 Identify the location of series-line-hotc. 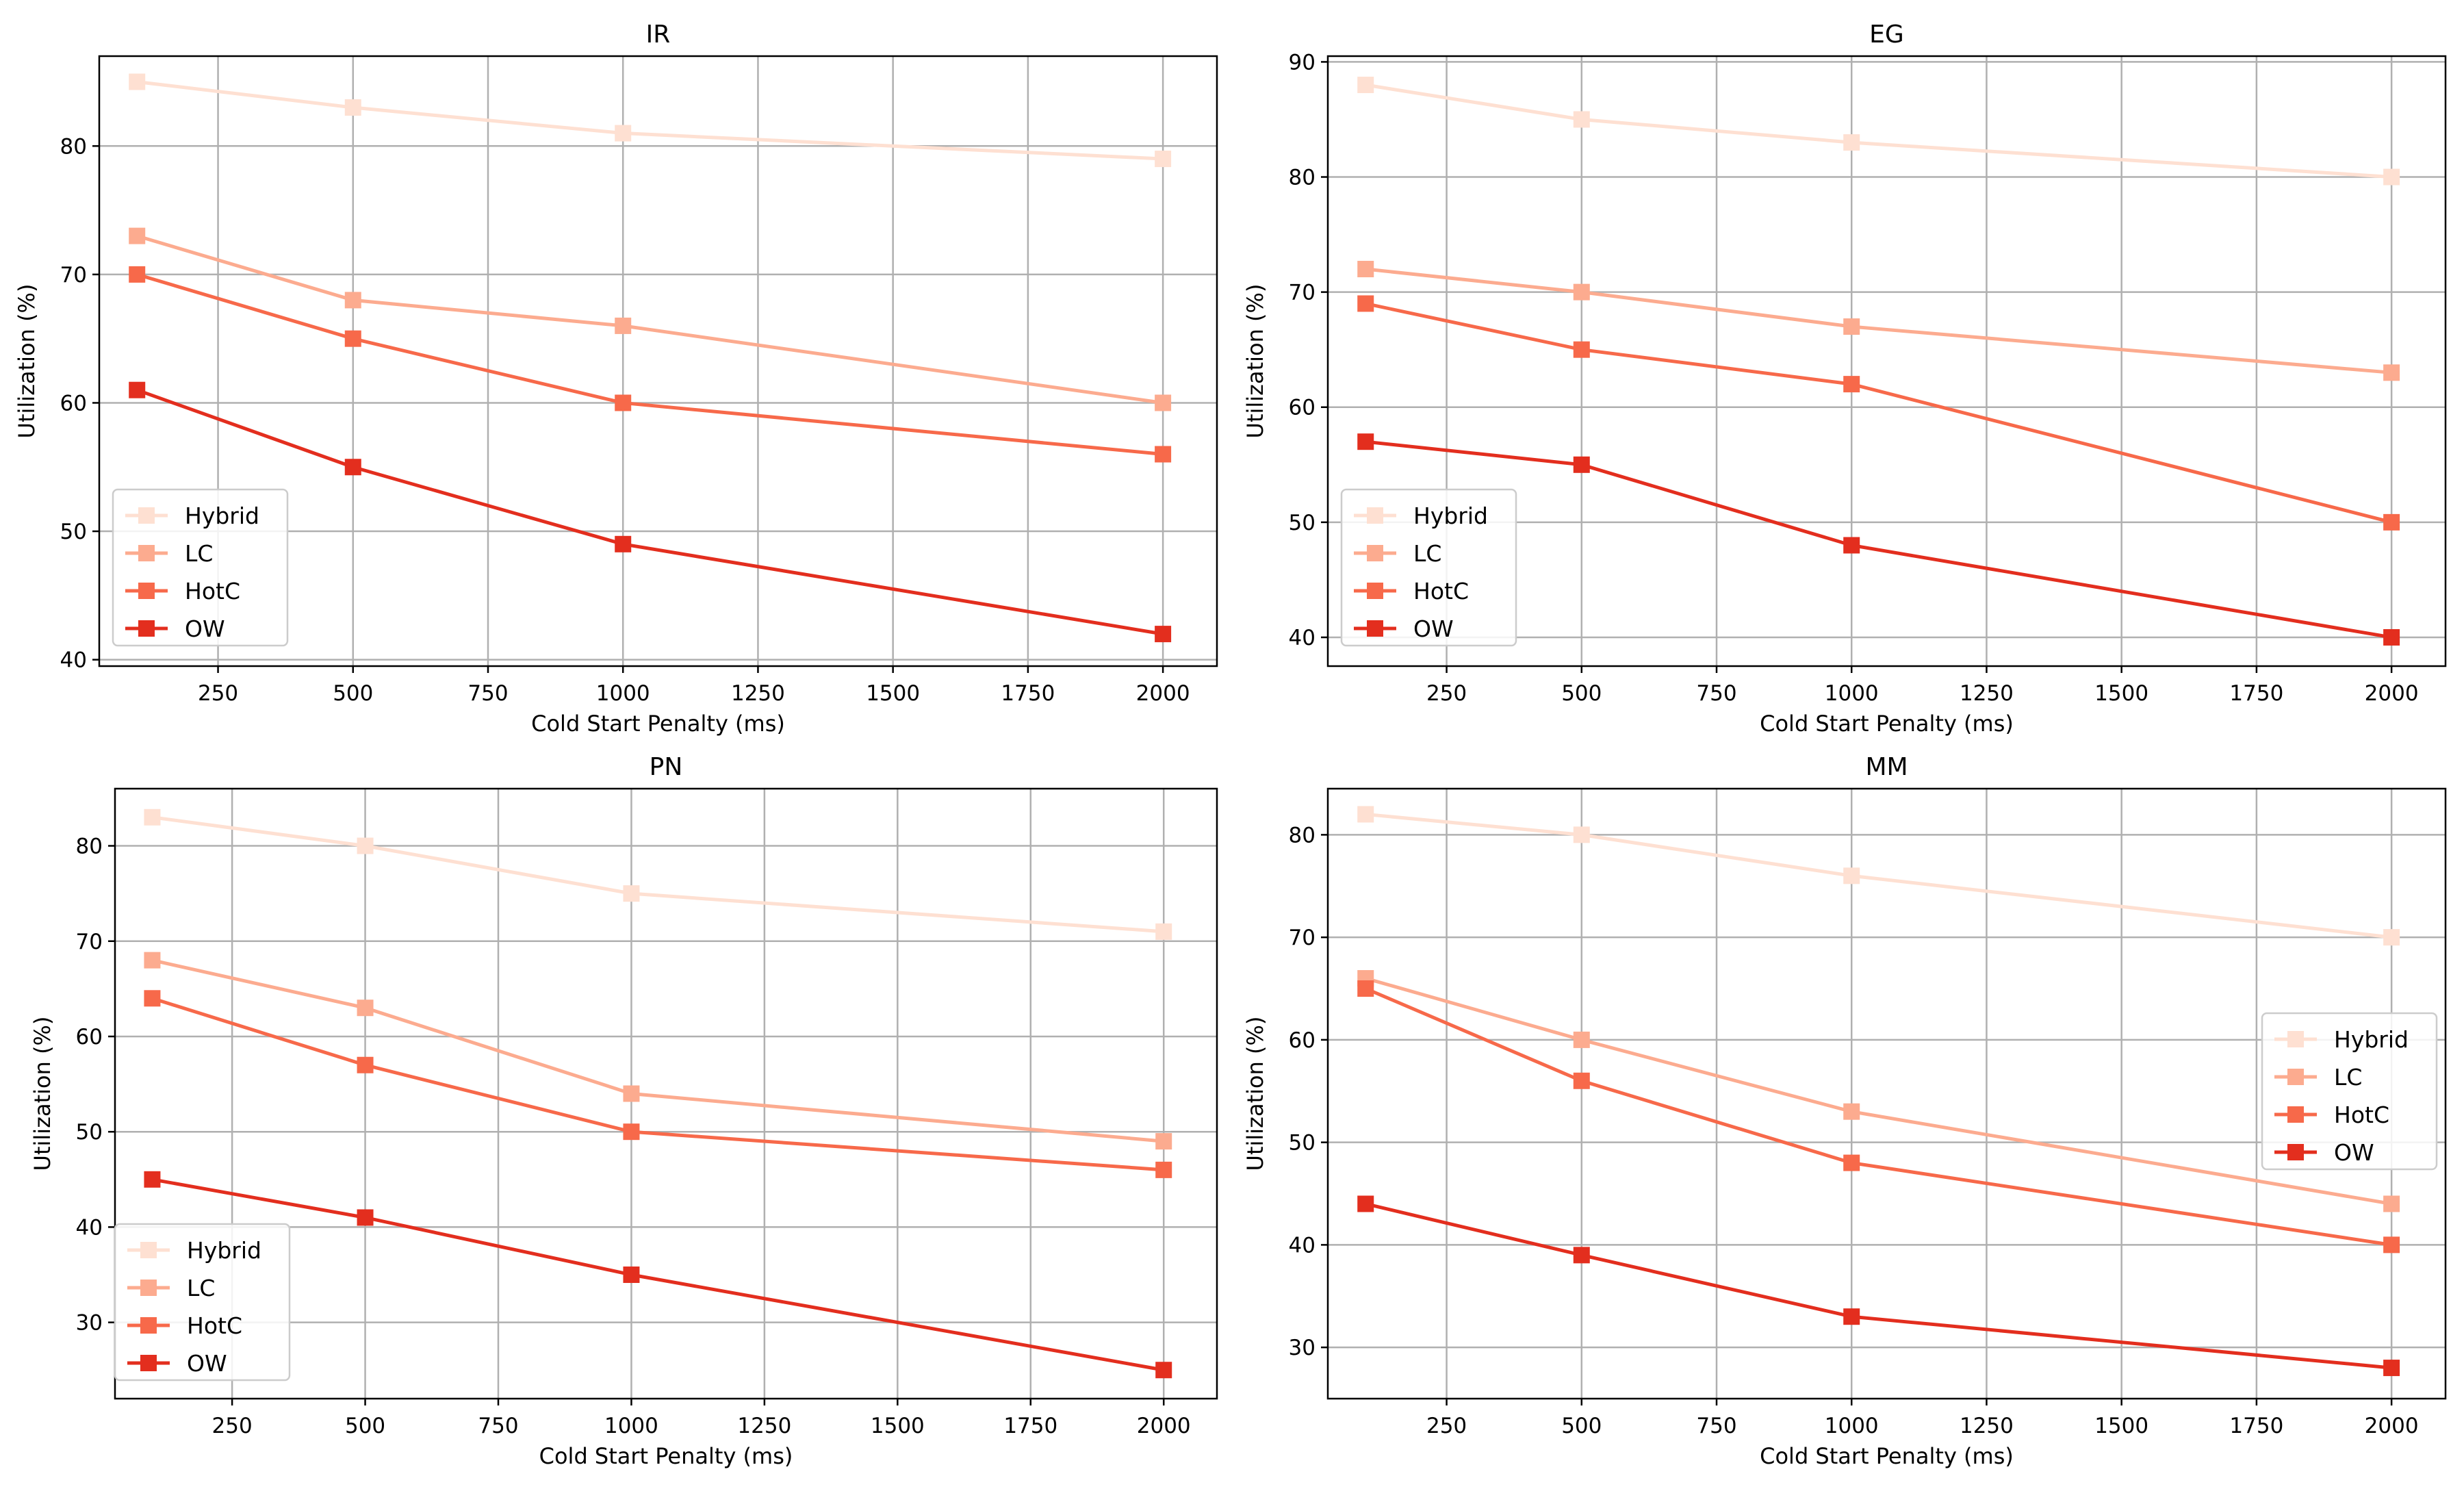
(1879, 1117).